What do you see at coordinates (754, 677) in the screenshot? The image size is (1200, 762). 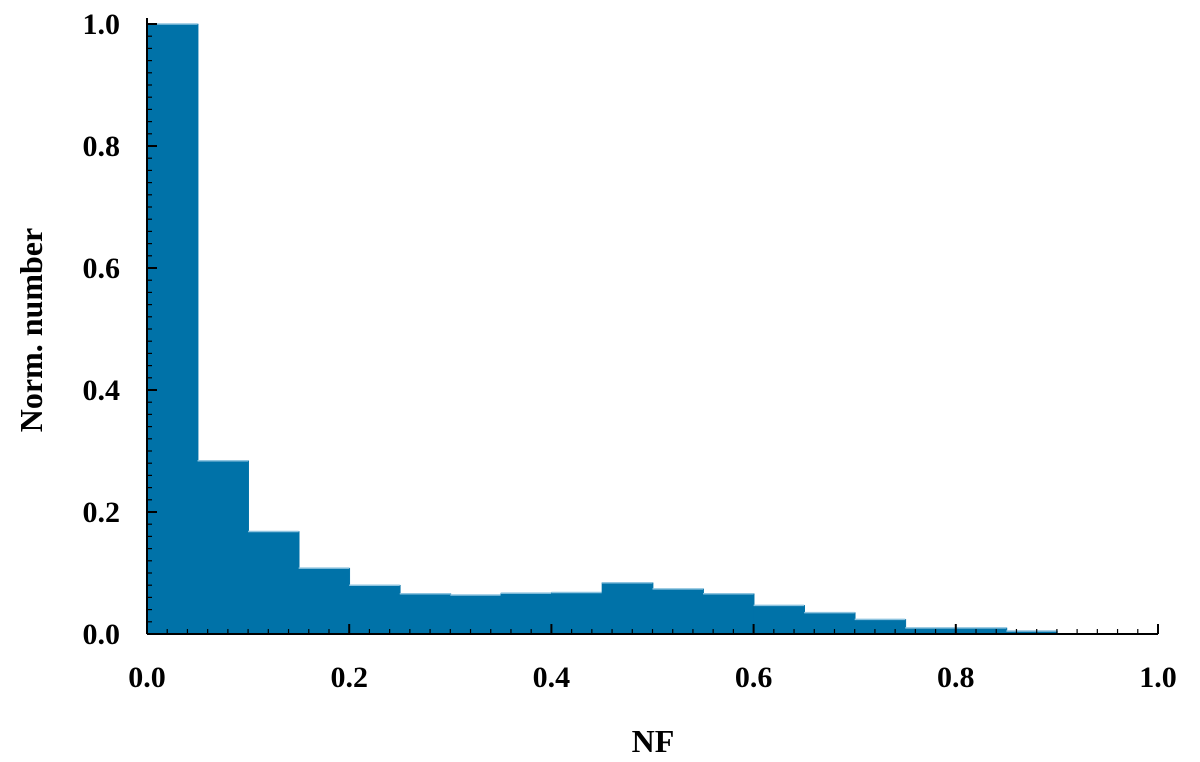 I see `x-tick-label: 0.6` at bounding box center [754, 677].